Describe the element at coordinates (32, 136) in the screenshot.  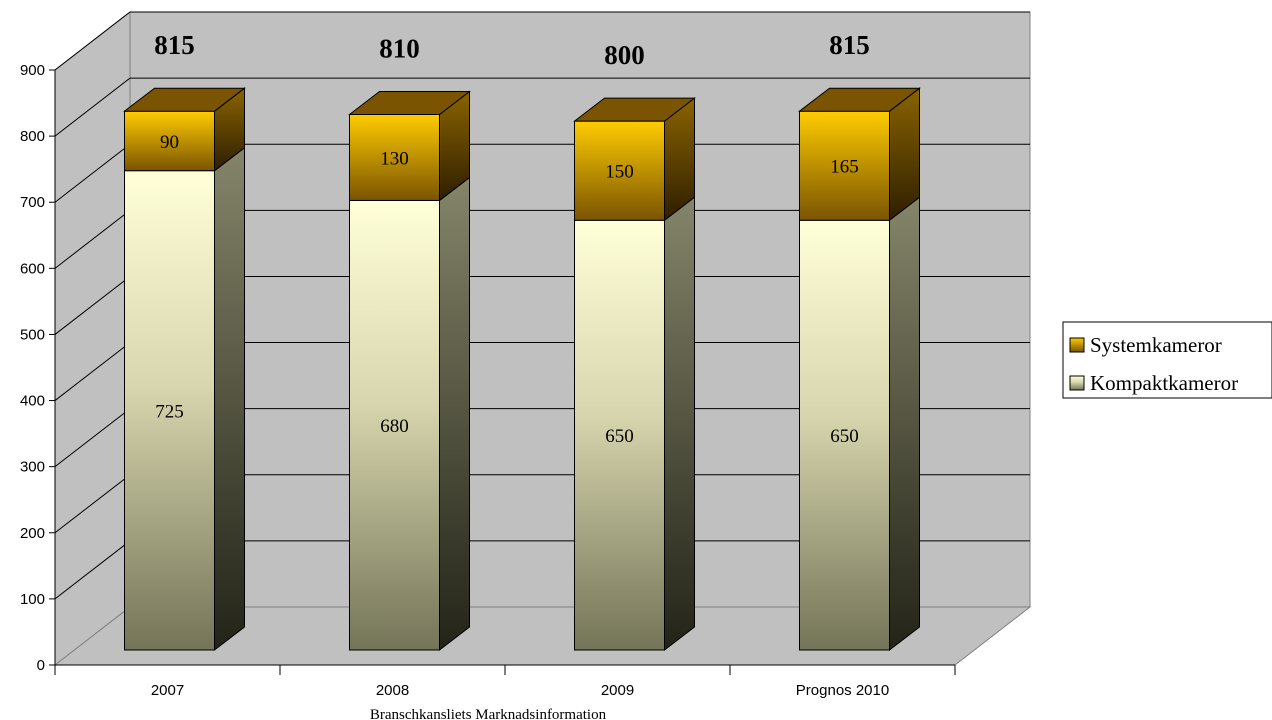
I see `y-tick-label: 800` at that location.